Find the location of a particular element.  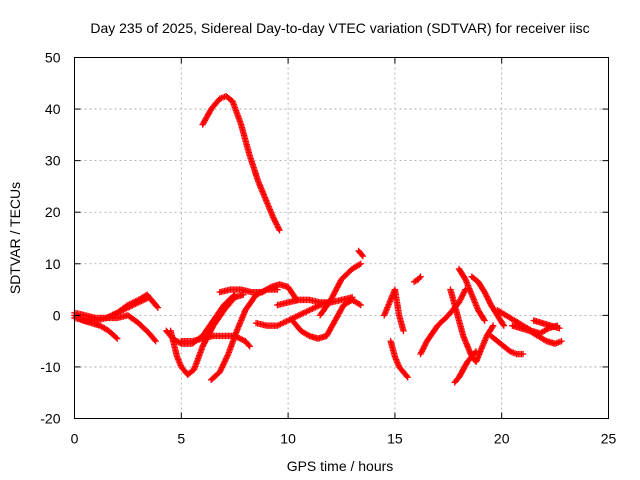

x-tick-label: 20 is located at coordinates (502, 439).